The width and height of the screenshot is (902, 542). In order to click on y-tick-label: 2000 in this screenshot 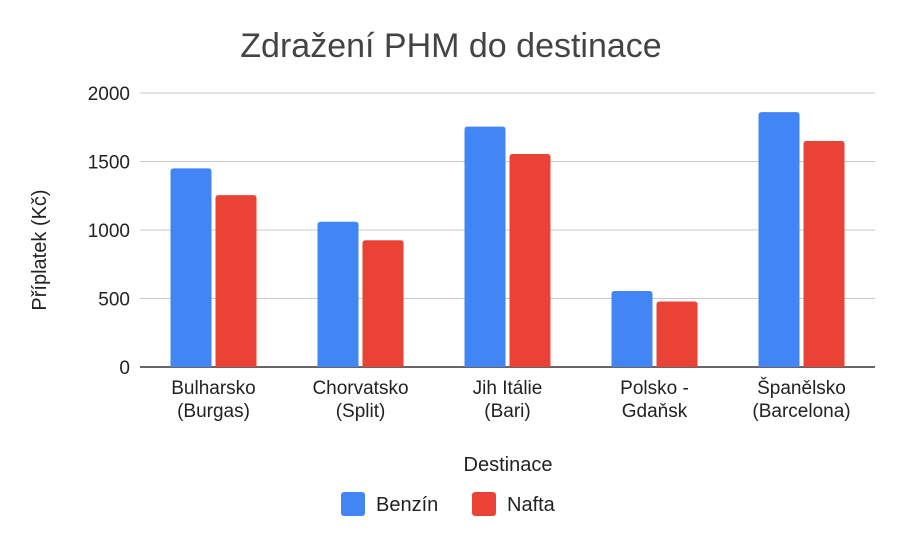, I will do `click(109, 94)`.